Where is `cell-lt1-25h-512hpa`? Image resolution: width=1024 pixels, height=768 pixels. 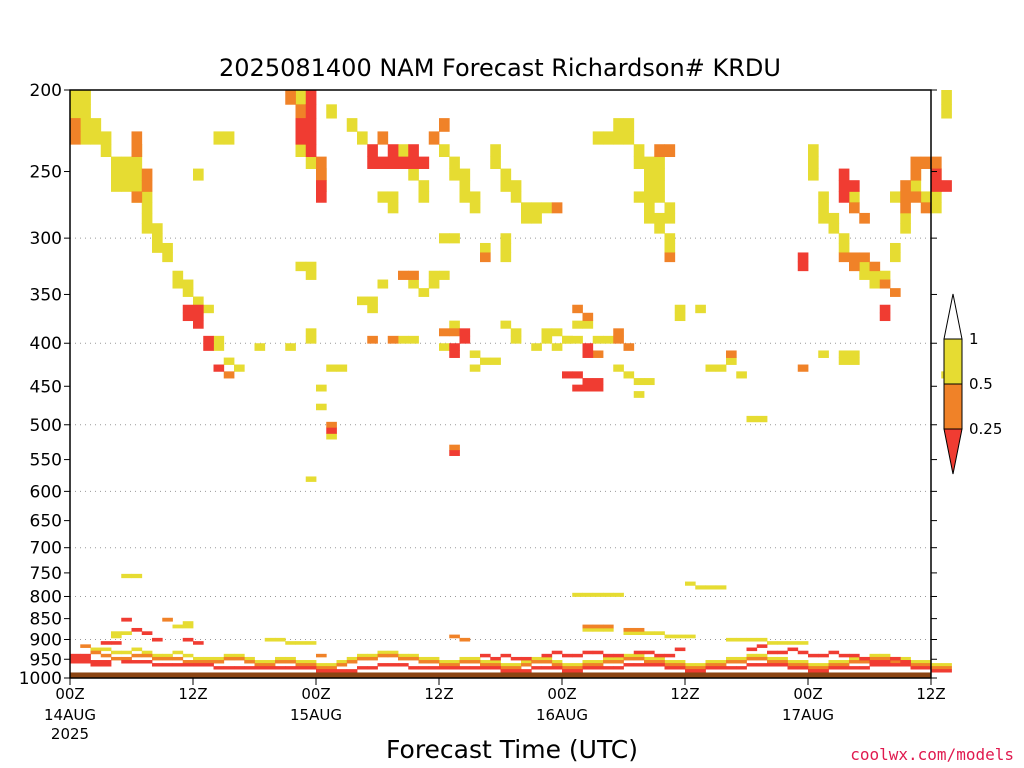 cell-lt1-25h-512hpa is located at coordinates (331, 436).